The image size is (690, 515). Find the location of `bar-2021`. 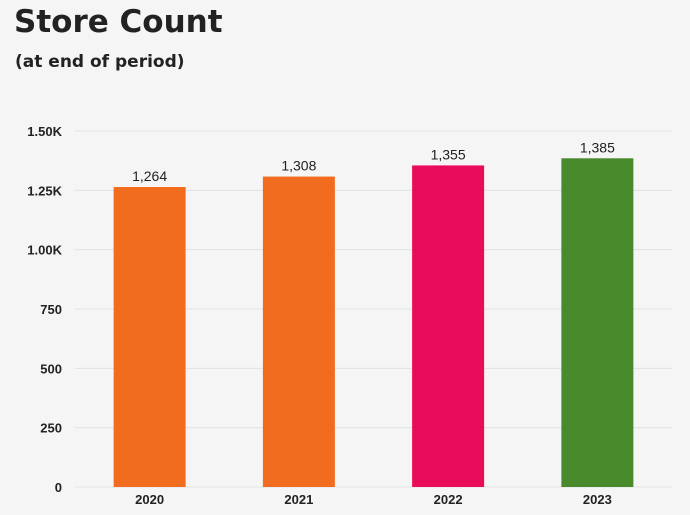

bar-2021 is located at coordinates (298, 331).